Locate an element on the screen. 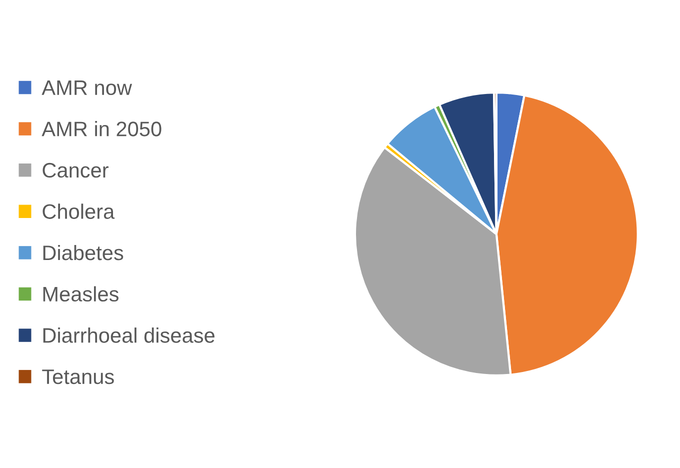  legend-label: AMR now is located at coordinates (87, 88).